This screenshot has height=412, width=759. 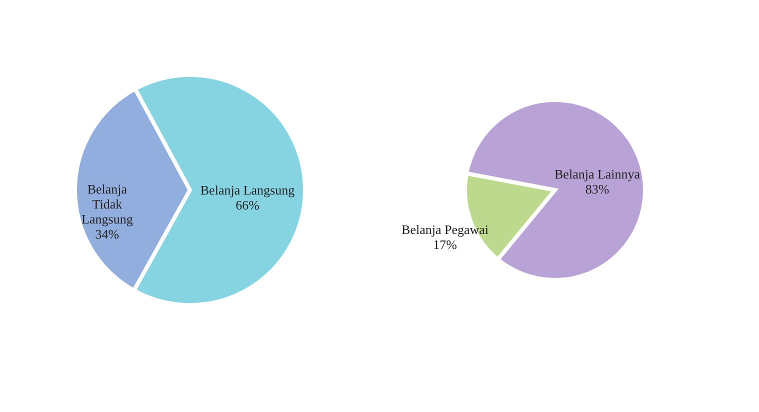 I want to click on data-label: 34%, so click(x=107, y=234).